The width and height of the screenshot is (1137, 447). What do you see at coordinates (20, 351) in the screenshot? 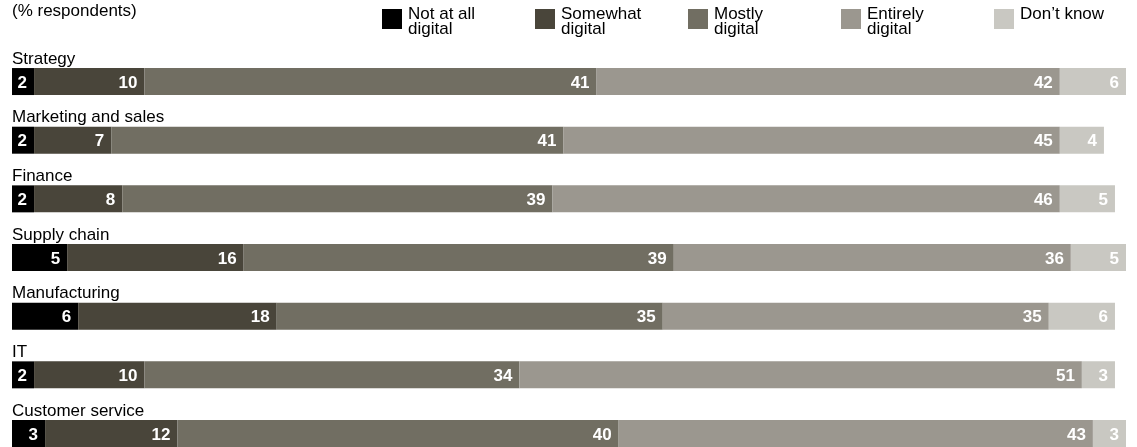
I see `y-tick-label: IT` at bounding box center [20, 351].